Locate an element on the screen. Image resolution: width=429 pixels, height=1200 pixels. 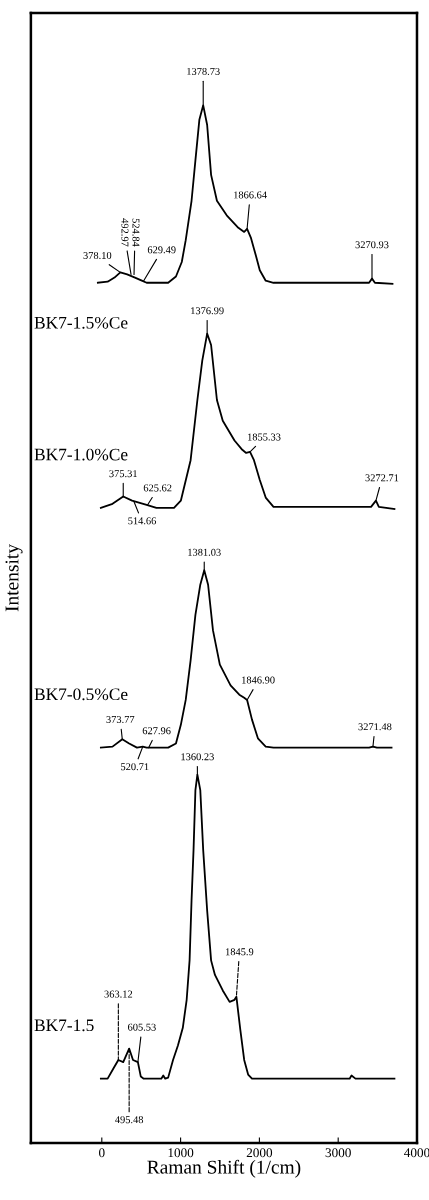
text: BK7-0.5%Ce is located at coordinates (81, 694).